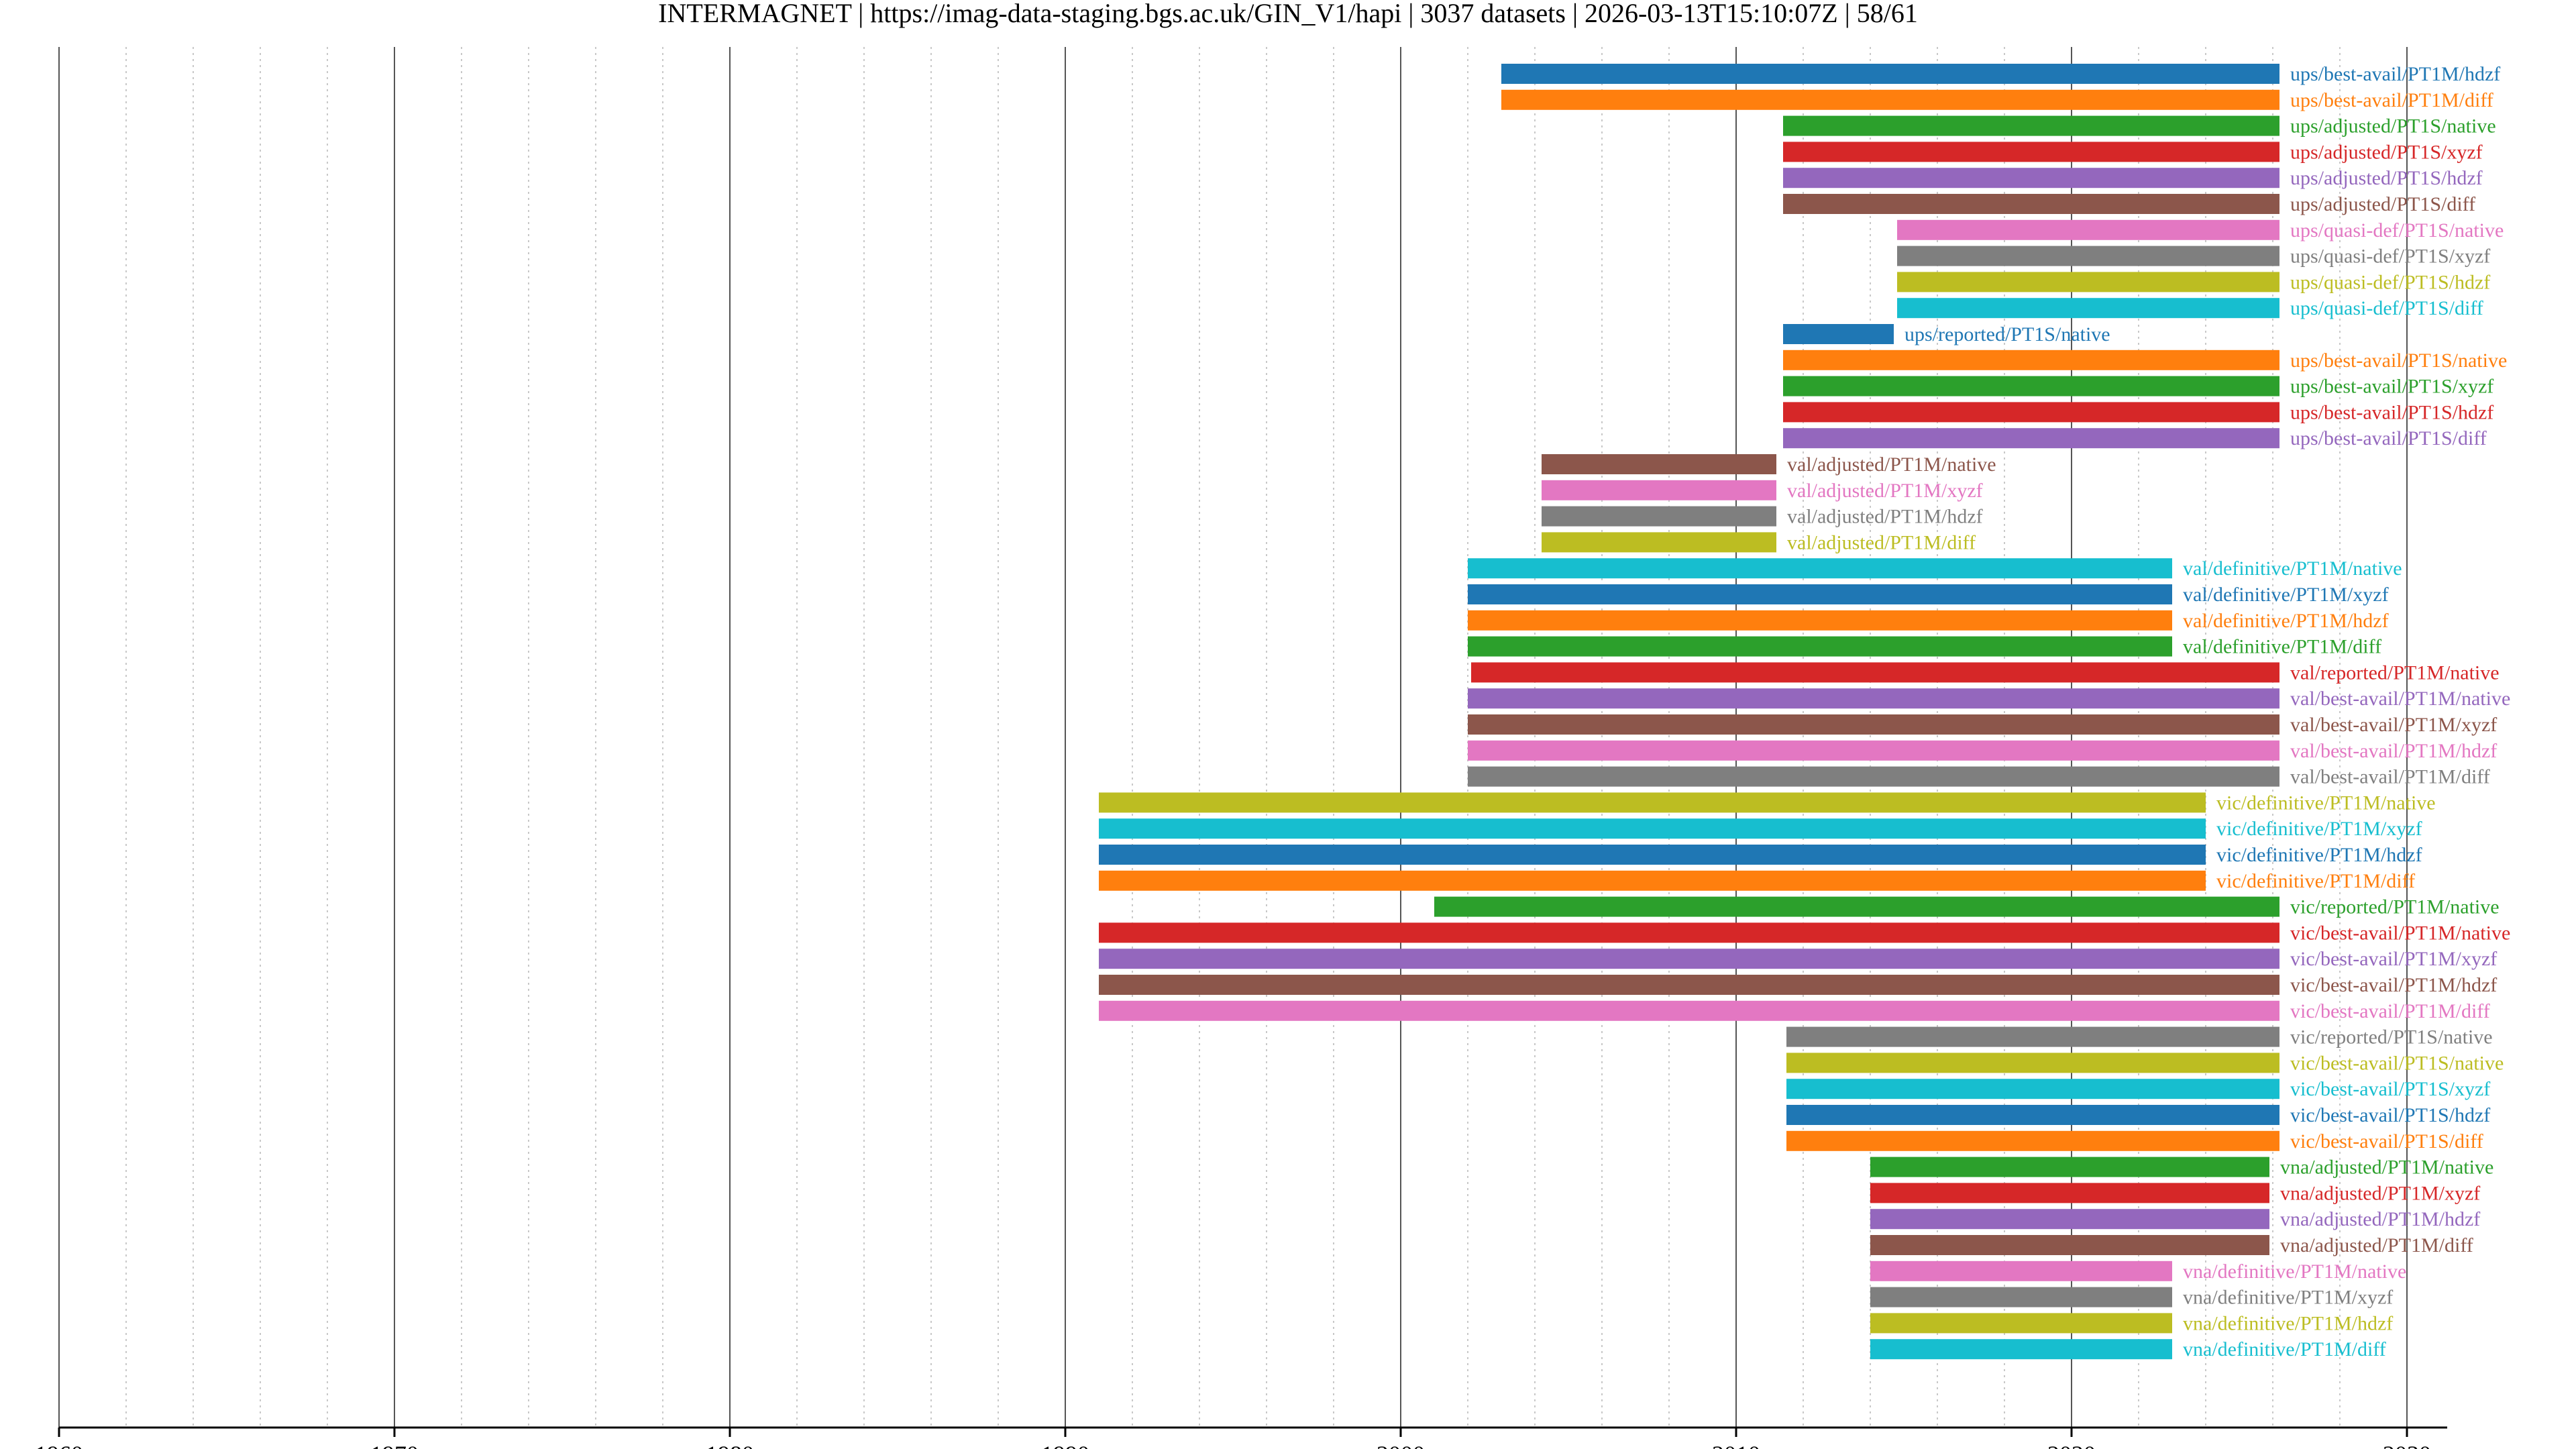 The height and width of the screenshot is (1449, 2576). Describe the element at coordinates (2284, 1349) in the screenshot. I see `bar-label: vna/definitive/PT1M/diff` at that location.